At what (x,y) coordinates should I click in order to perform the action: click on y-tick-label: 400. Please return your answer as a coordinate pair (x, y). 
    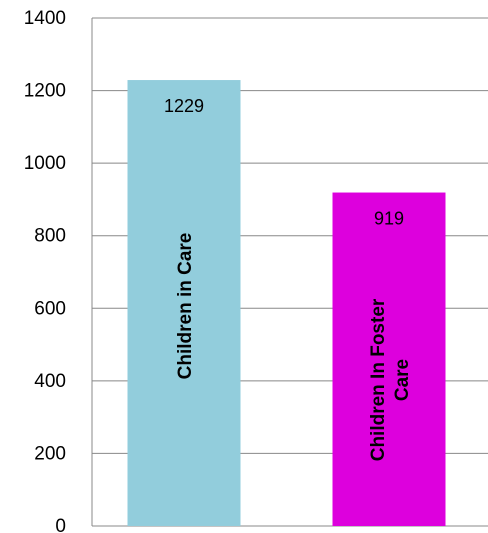
    Looking at the image, I should click on (50, 381).